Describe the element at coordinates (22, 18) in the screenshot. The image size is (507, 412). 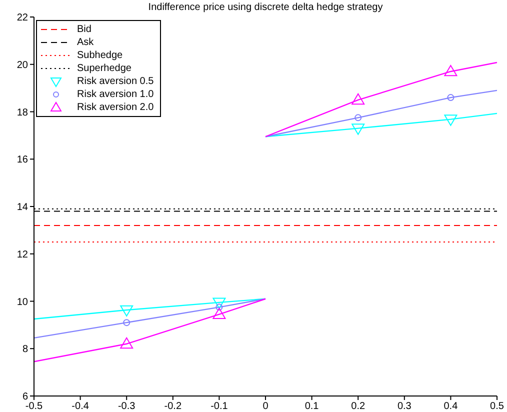
I see `y-tick-label: 22` at that location.